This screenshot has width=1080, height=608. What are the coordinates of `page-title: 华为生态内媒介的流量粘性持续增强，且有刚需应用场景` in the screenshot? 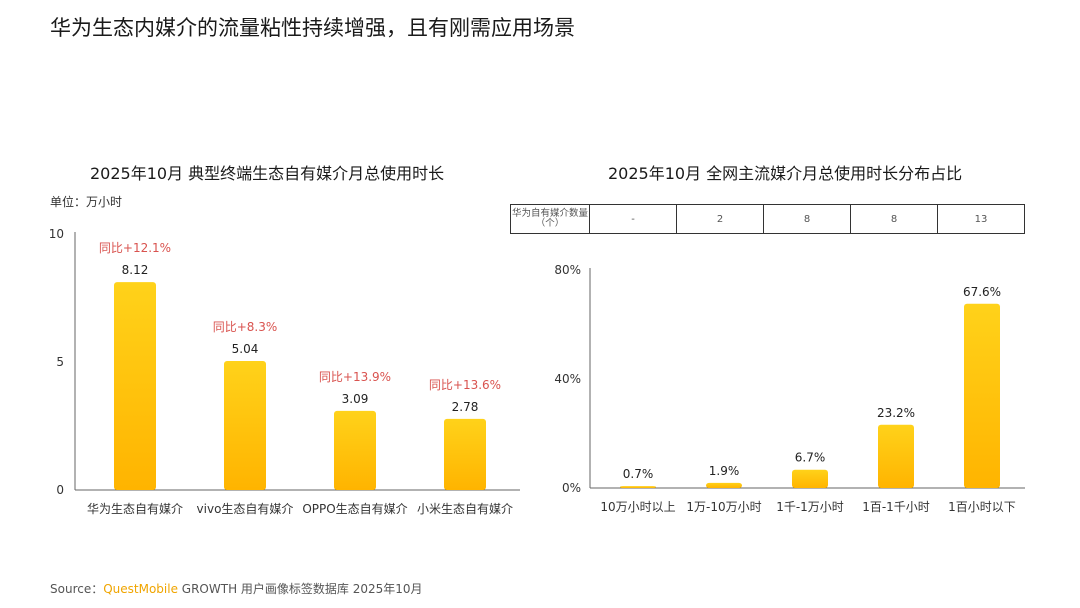 It's located at (312, 28).